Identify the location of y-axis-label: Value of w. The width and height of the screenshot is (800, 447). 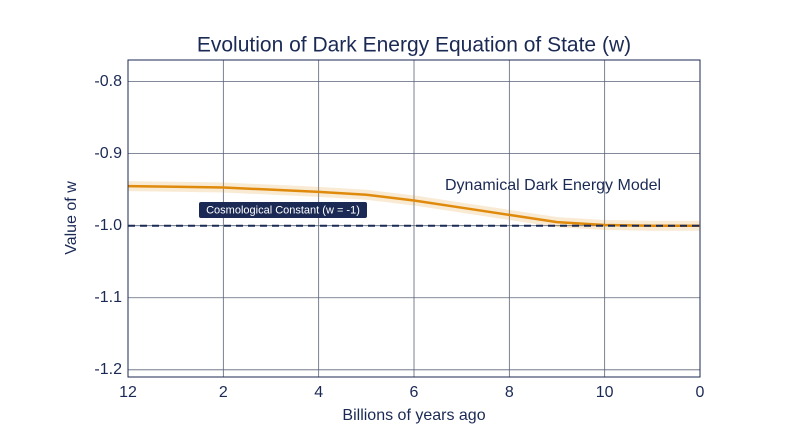
(71, 218).